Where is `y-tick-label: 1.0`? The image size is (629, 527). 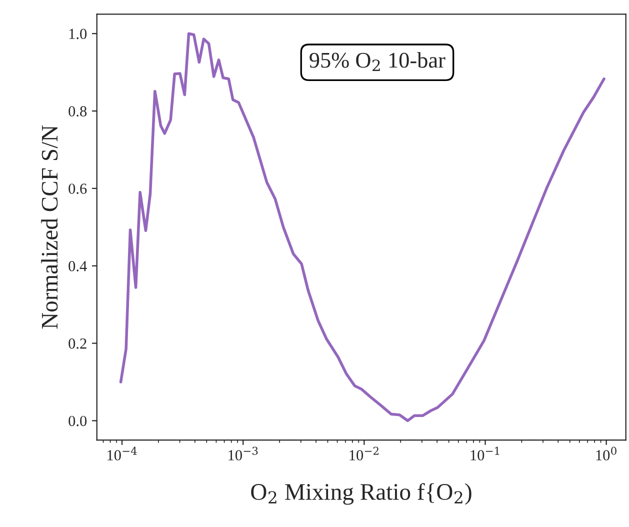 y-tick-label: 1.0 is located at coordinates (78, 34).